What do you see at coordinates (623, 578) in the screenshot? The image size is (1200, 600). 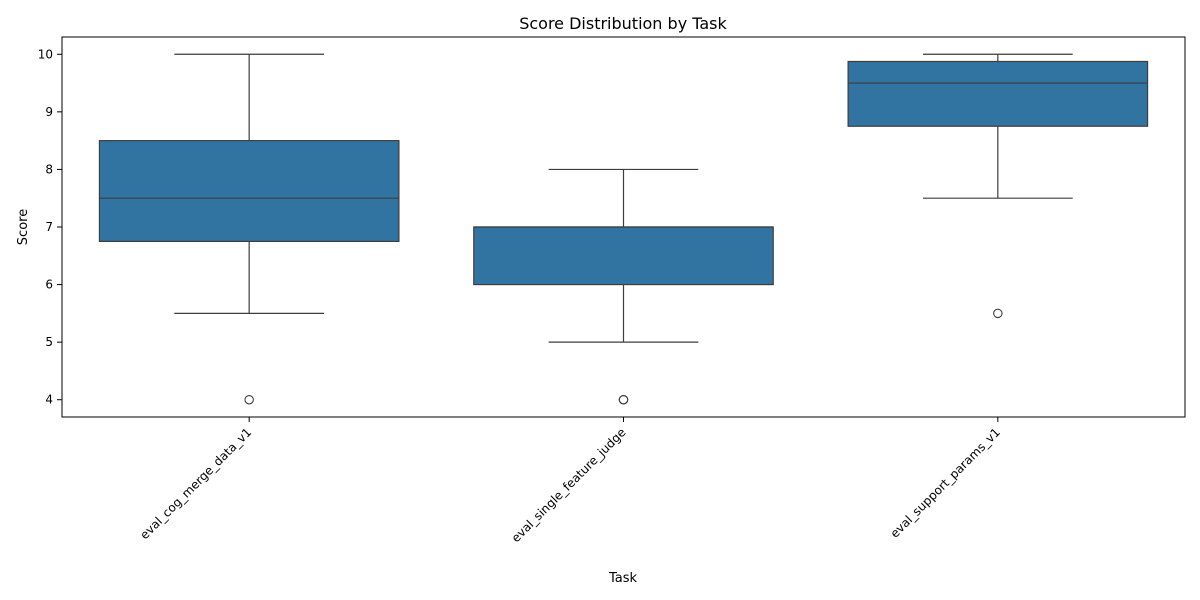 I see `x-axis-label: Task` at bounding box center [623, 578].